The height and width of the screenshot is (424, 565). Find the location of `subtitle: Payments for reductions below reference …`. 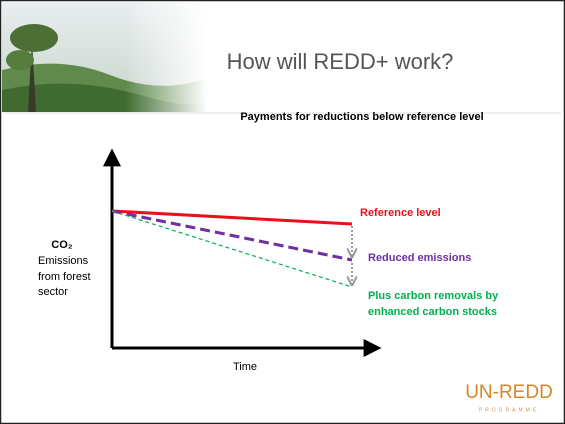

subtitle: Payments for reductions below reference … is located at coordinates (361, 117).